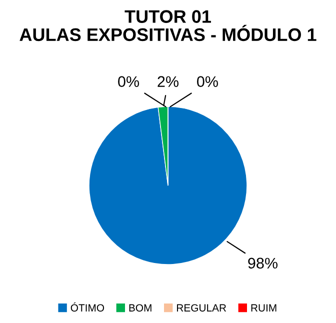  What do you see at coordinates (140, 308) in the screenshot?
I see `legend-label: BOM` at bounding box center [140, 308].